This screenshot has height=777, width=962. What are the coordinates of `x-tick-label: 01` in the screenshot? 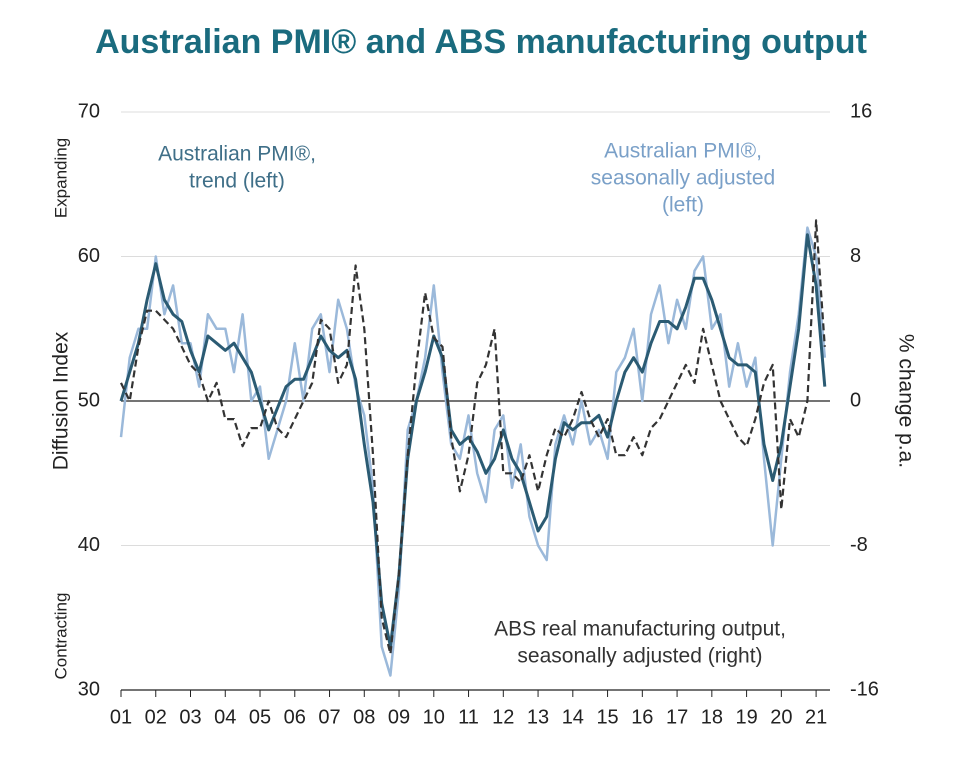 It's located at (121, 717).